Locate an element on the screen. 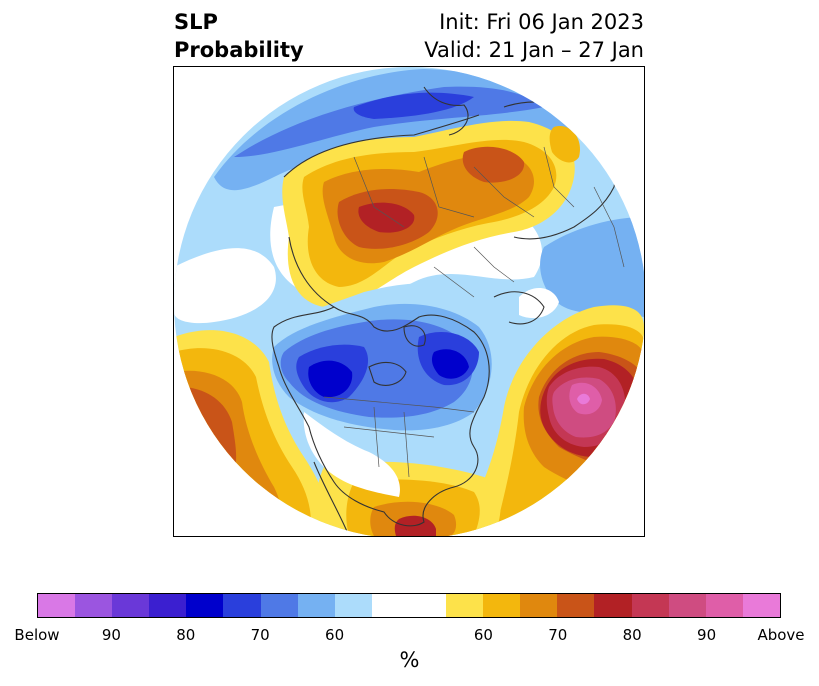 This screenshot has height=686, width=819. neutral-east is located at coordinates (539, 303).